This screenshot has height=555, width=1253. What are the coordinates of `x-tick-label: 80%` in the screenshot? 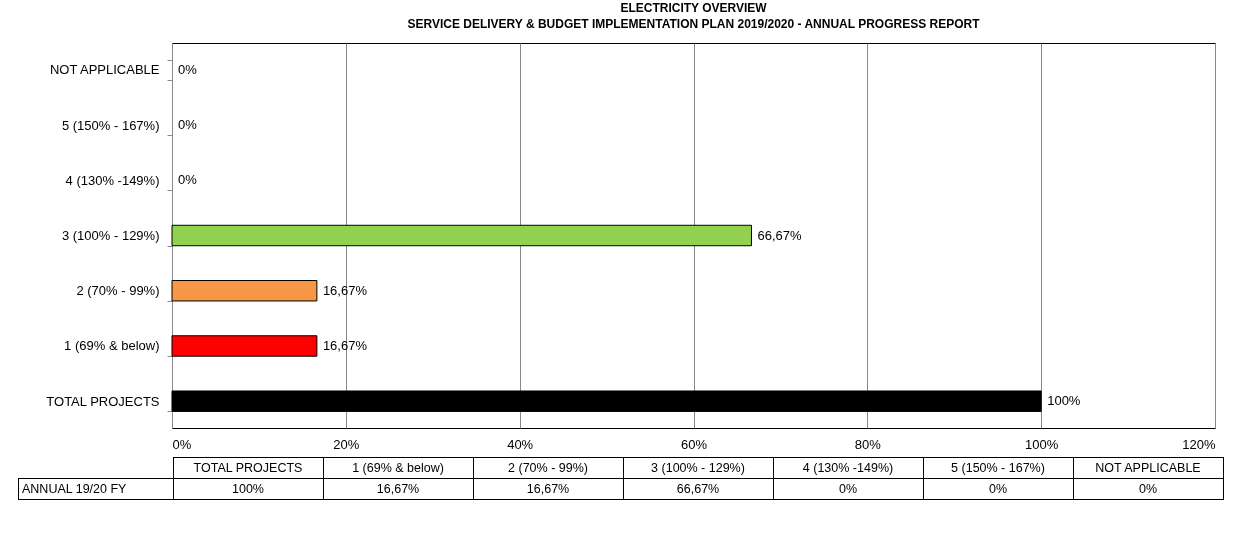 It's located at (868, 444).